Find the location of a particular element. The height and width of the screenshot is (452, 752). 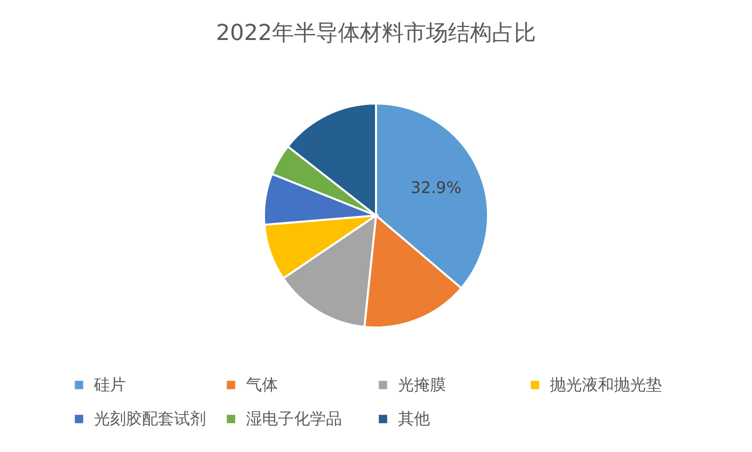

legend-label: 湿电子化学品 is located at coordinates (294, 418).